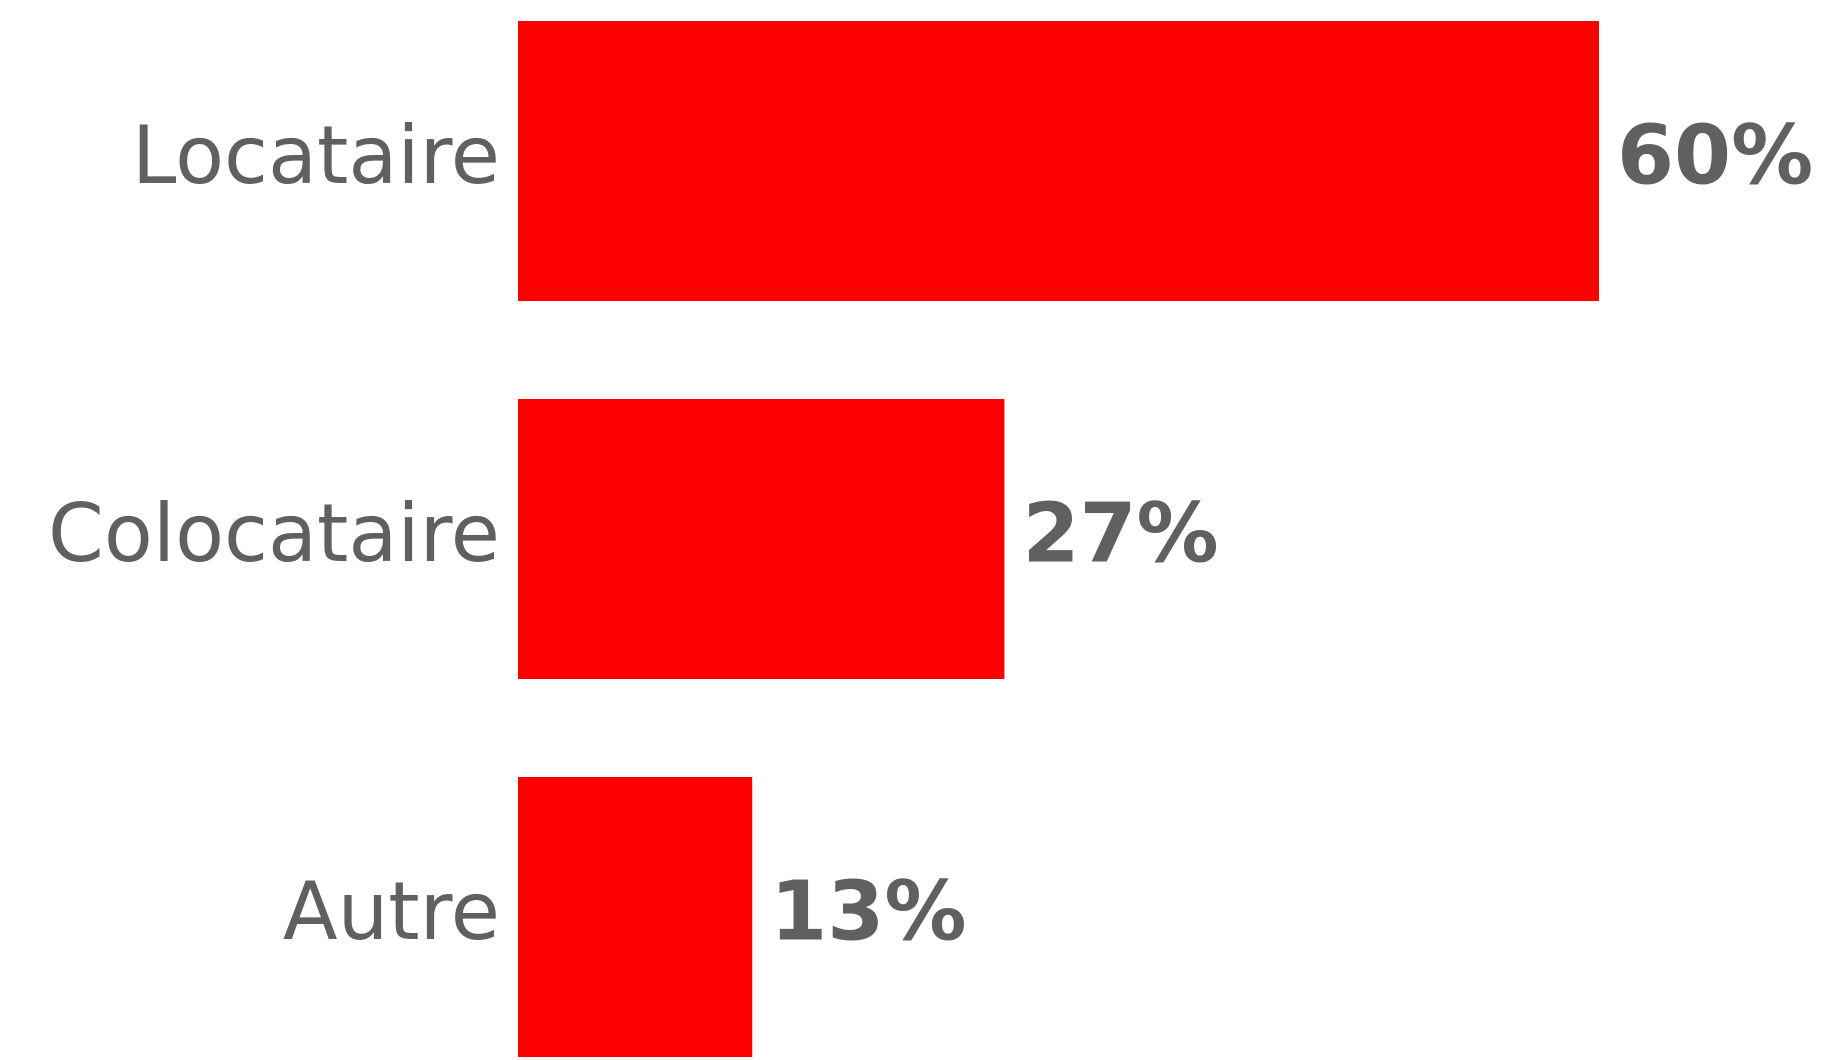 Image resolution: width=1821 pixels, height=1060 pixels. Describe the element at coordinates (868, 911) in the screenshot. I see `value-label: 13%` at that location.